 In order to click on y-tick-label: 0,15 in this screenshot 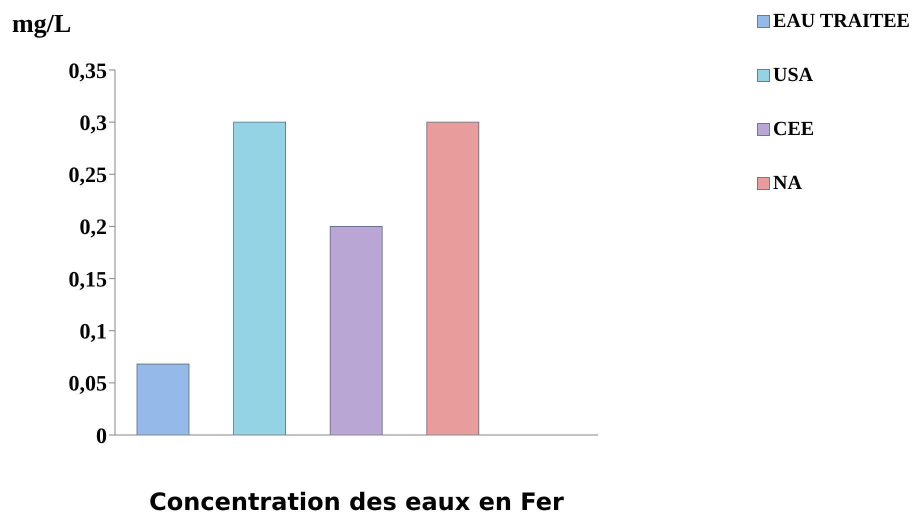, I will do `click(87, 279)`.